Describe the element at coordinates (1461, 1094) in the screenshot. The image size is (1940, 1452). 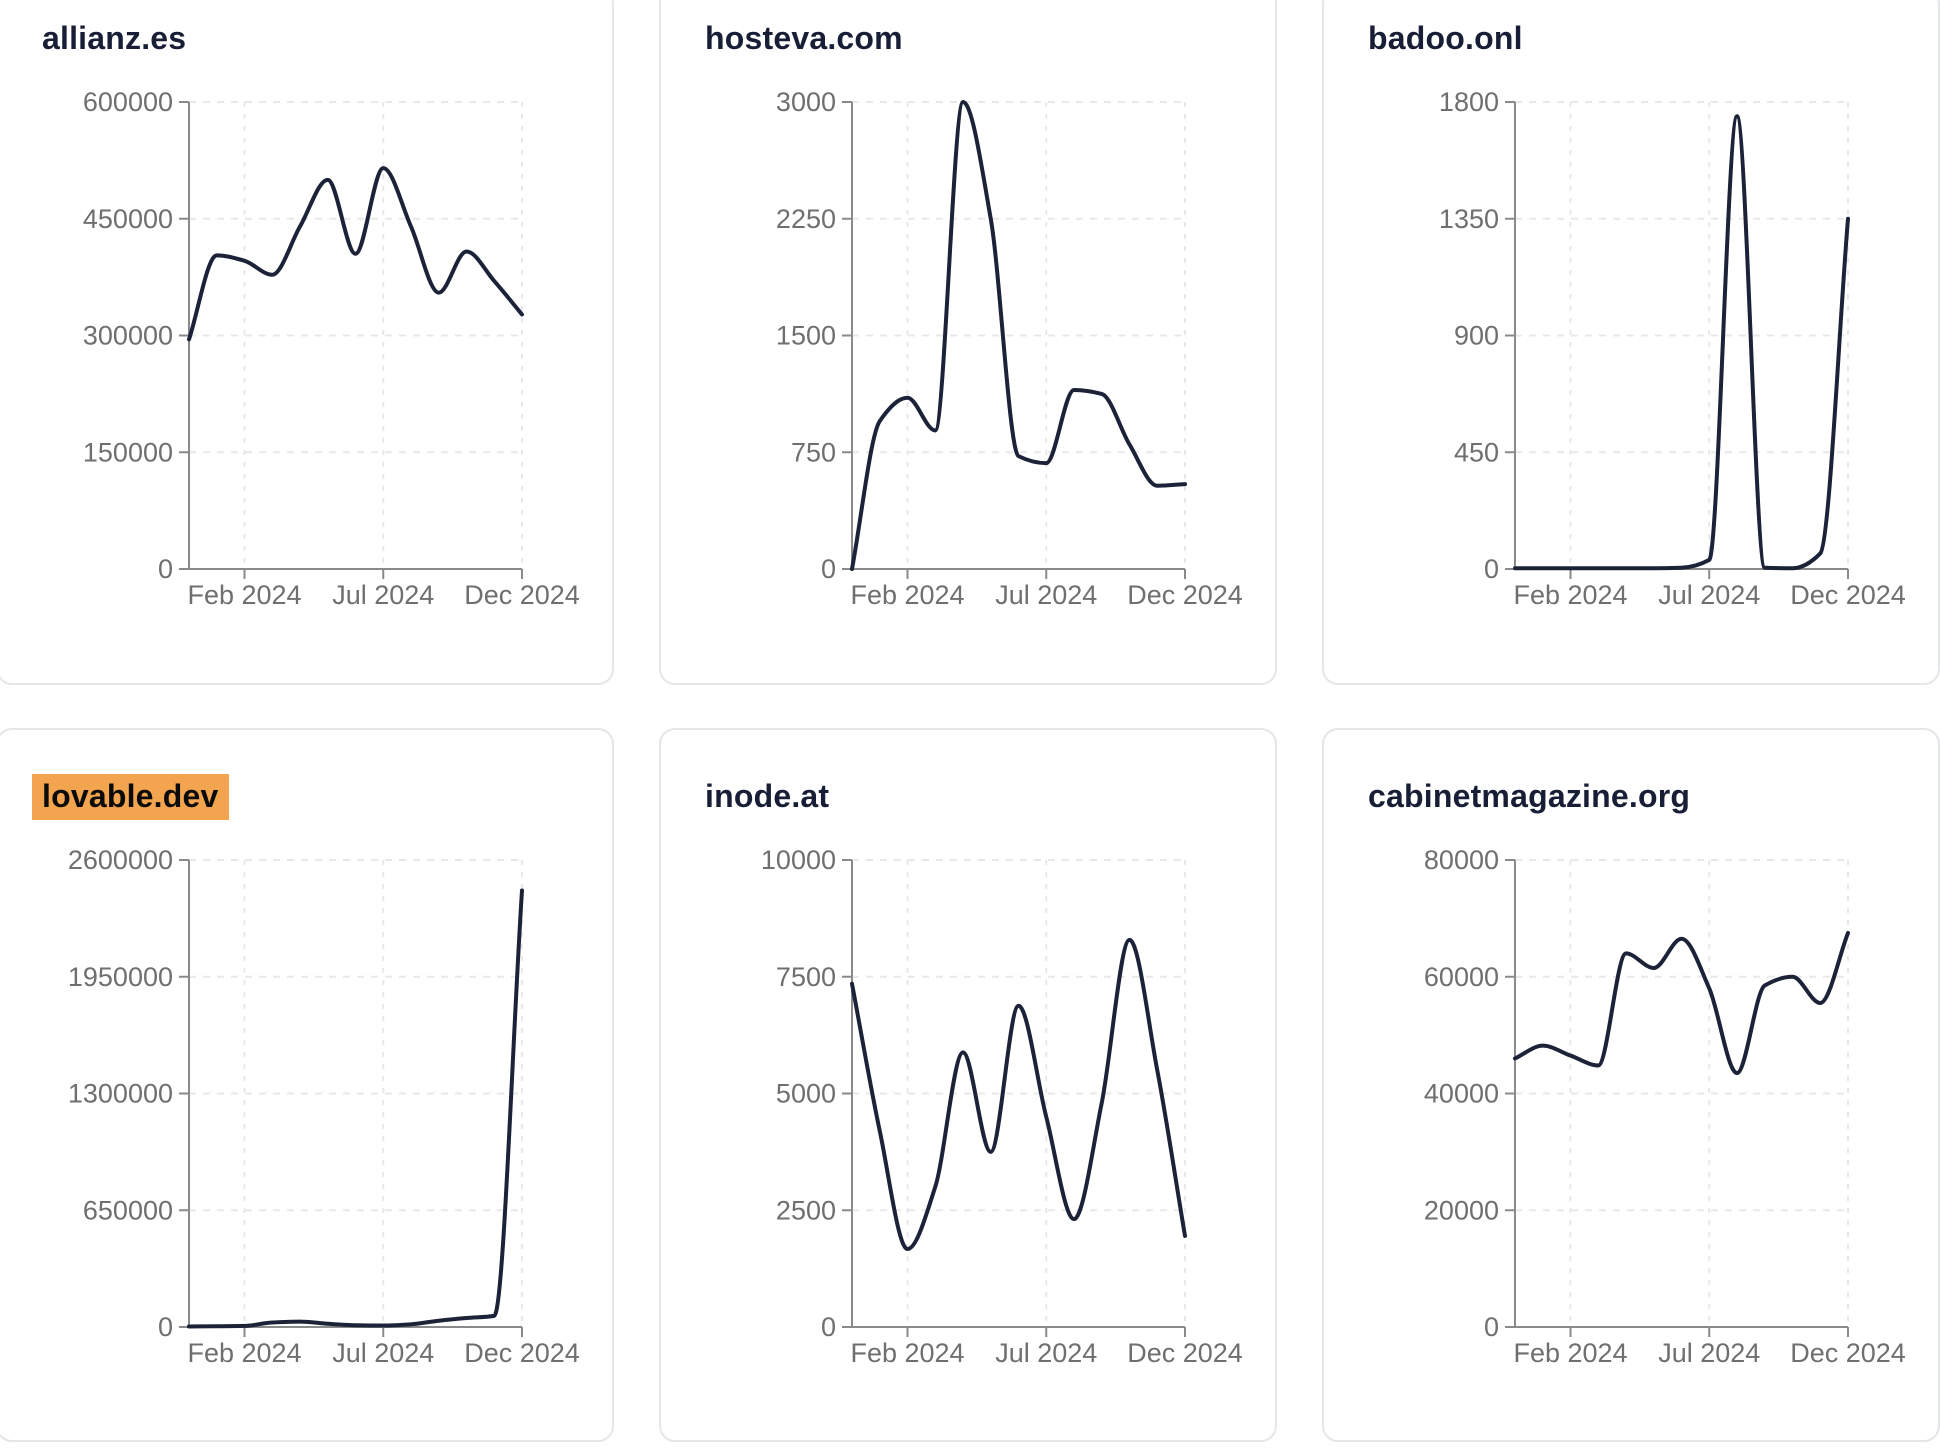
I see `y-tick-label: 40000` at that location.